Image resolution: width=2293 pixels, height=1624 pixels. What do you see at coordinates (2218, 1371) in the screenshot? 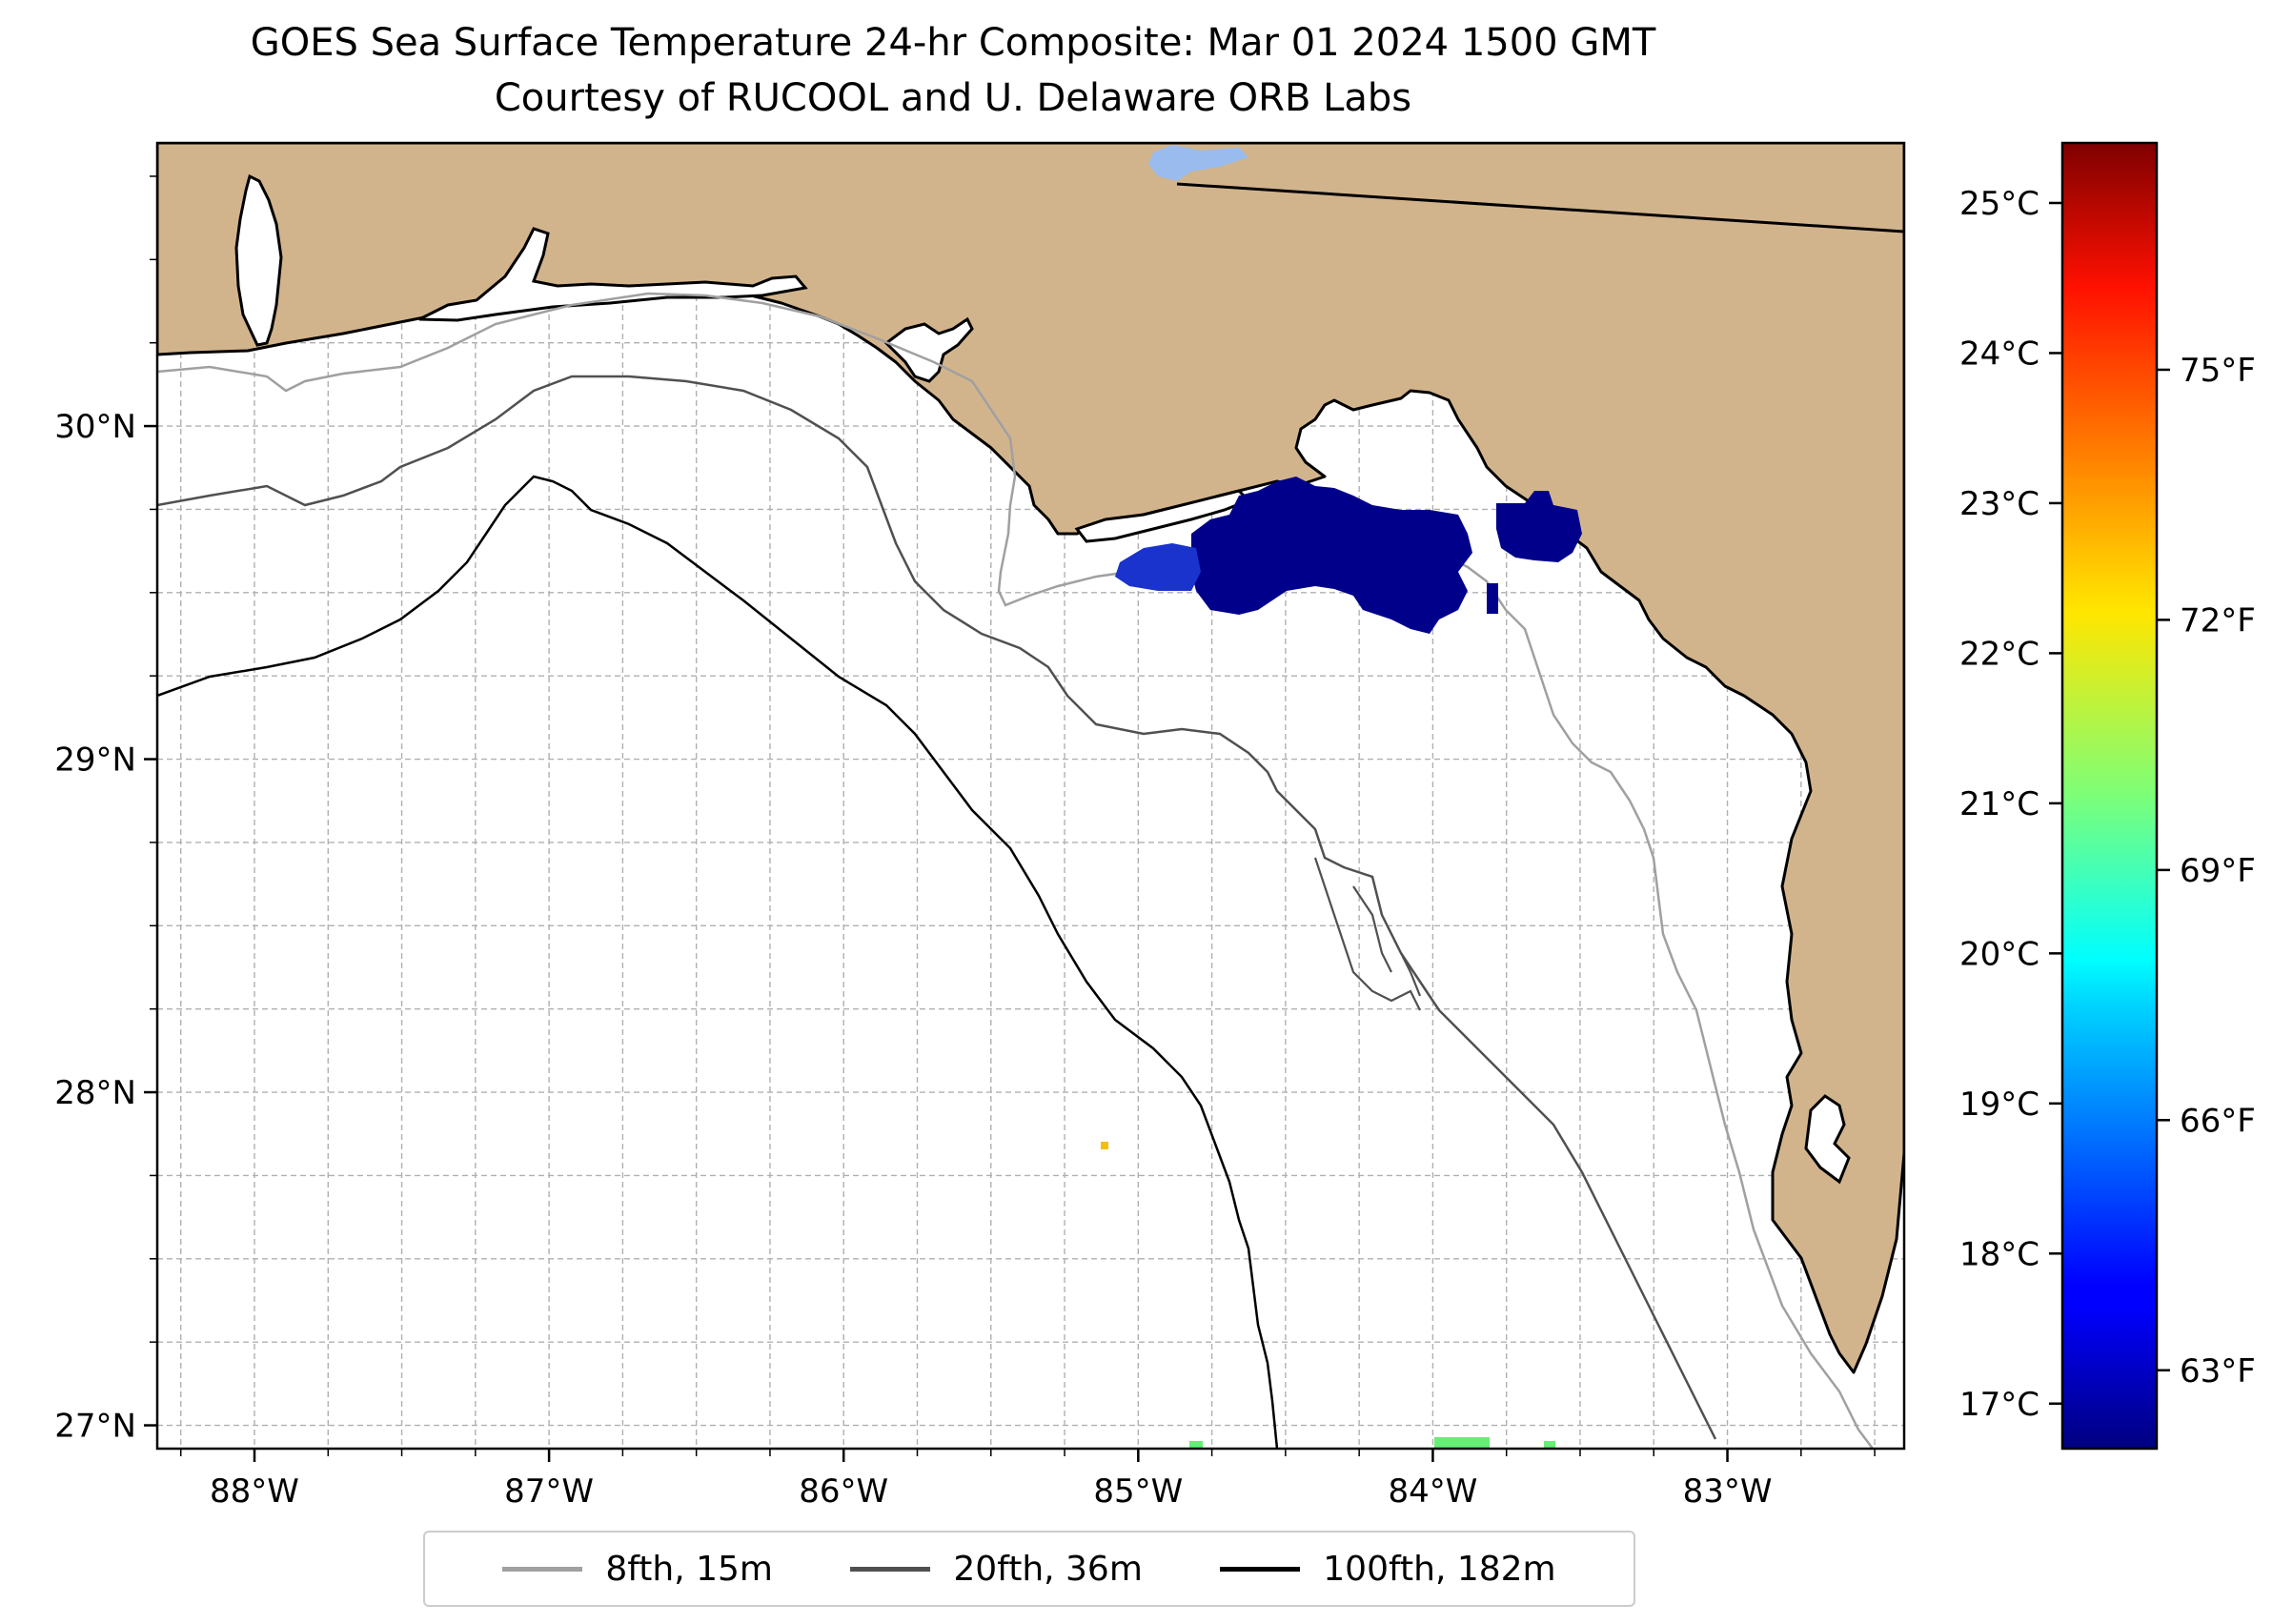
I see `fahrenheit-tick-label: 63°F` at bounding box center [2218, 1371].